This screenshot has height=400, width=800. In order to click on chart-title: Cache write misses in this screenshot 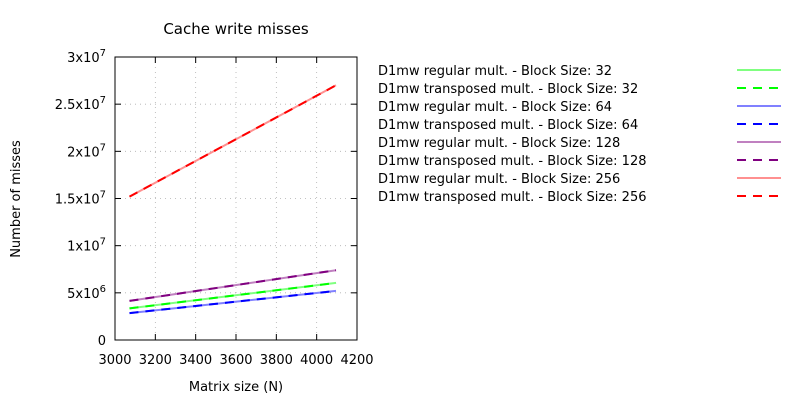, I will do `click(236, 29)`.